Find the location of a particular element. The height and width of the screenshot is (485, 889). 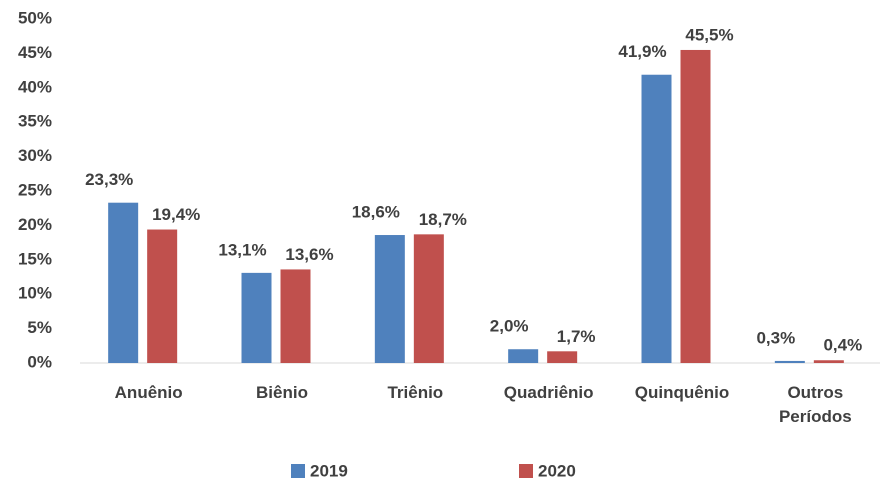

x-tick-label: Outros Períodos is located at coordinates (815, 404).